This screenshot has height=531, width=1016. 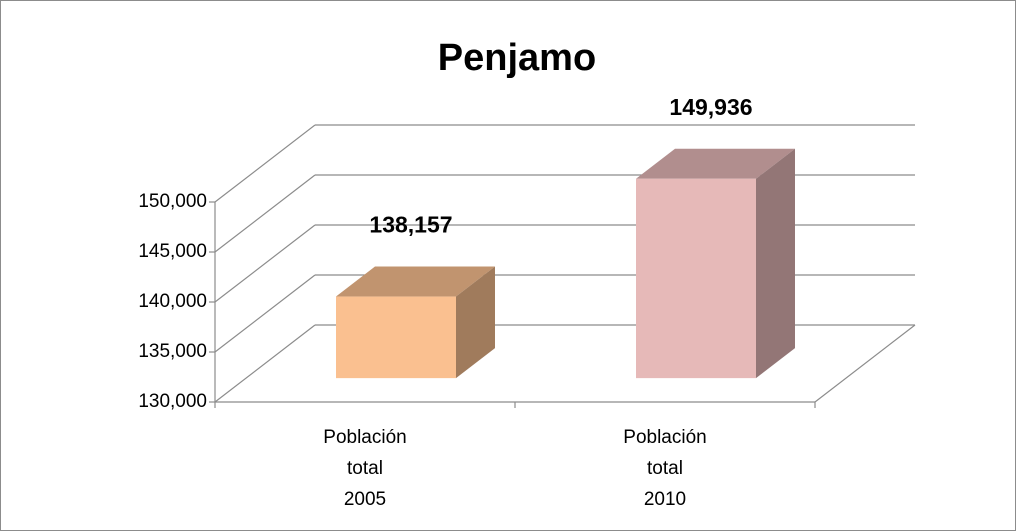 I want to click on y-tick-label: 140,000, so click(x=172, y=301).